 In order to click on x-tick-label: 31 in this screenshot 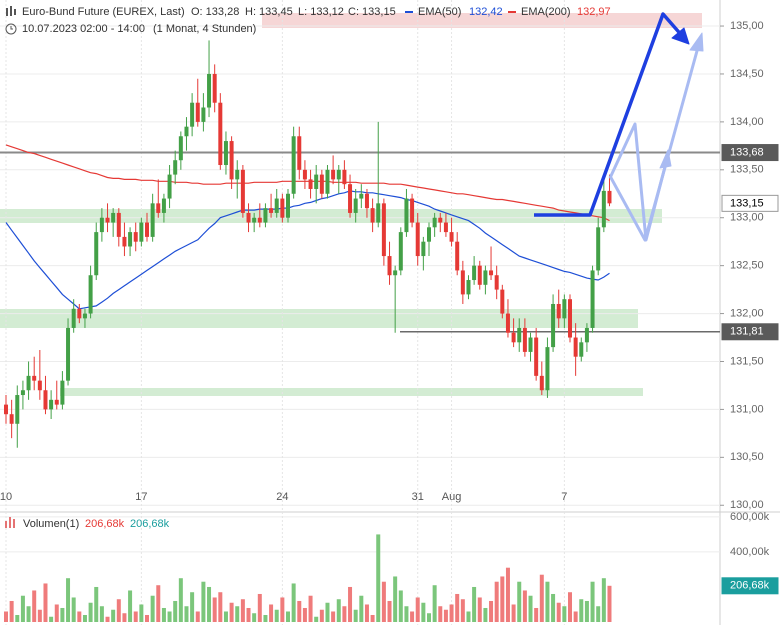, I will do `click(418, 497)`.